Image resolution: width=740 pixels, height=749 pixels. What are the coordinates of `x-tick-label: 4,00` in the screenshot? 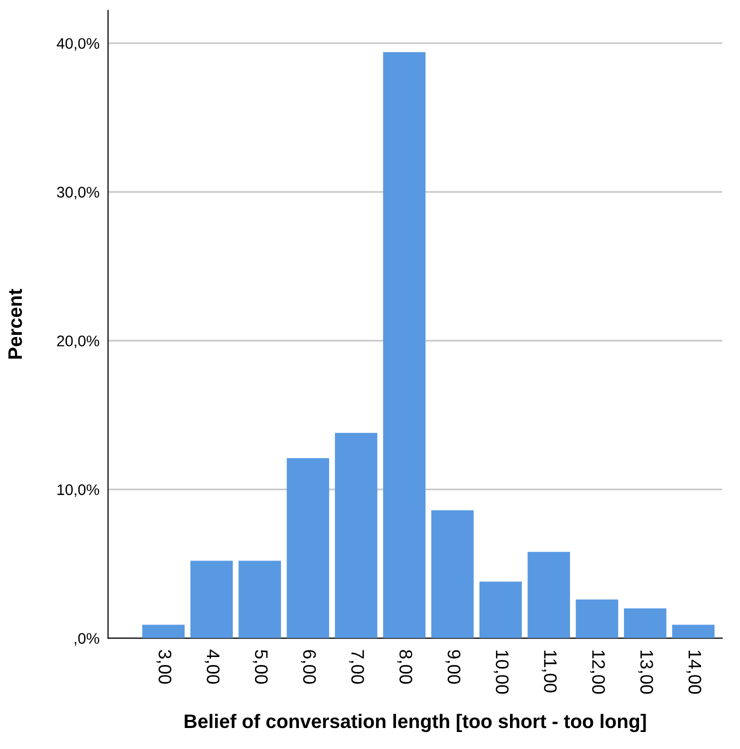 It's located at (212, 667).